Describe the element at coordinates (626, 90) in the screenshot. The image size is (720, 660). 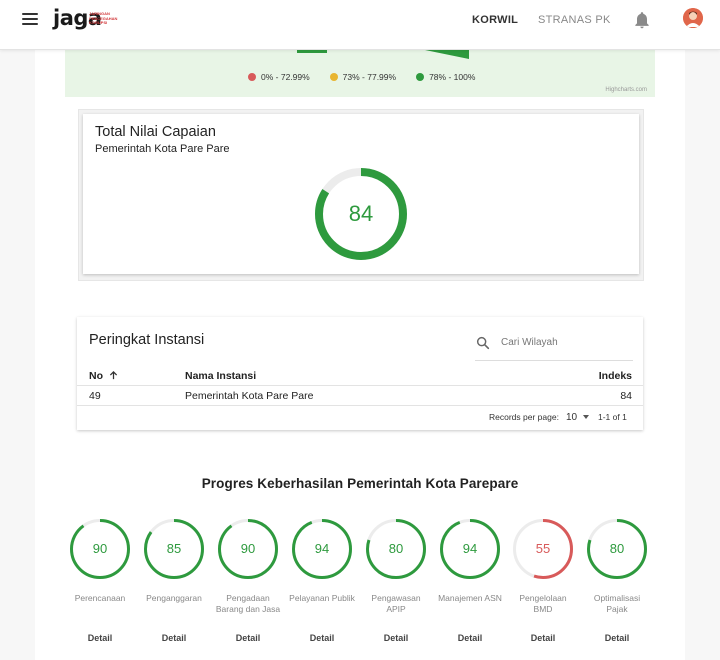
I see `highcharts-credit: Highcharts.com` at that location.